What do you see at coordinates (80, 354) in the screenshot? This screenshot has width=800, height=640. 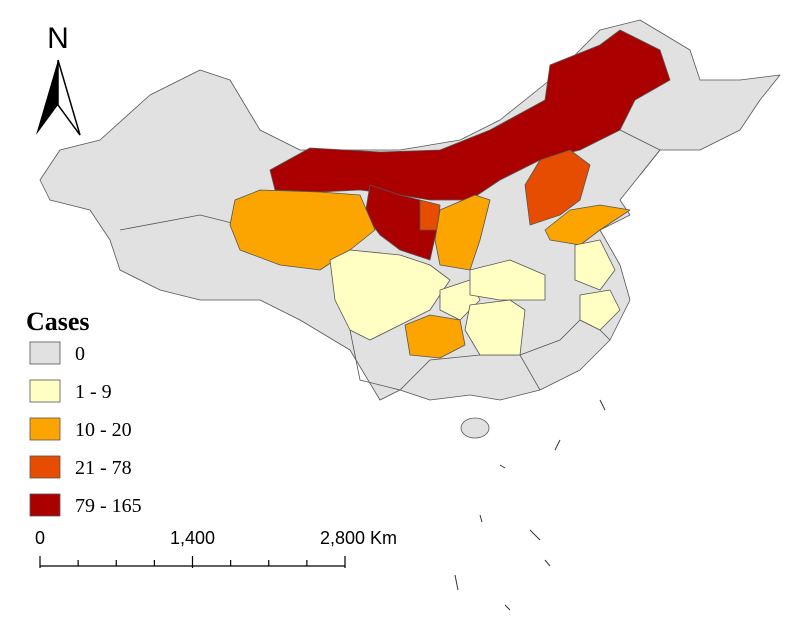 I see `legend-label: 0` at bounding box center [80, 354].